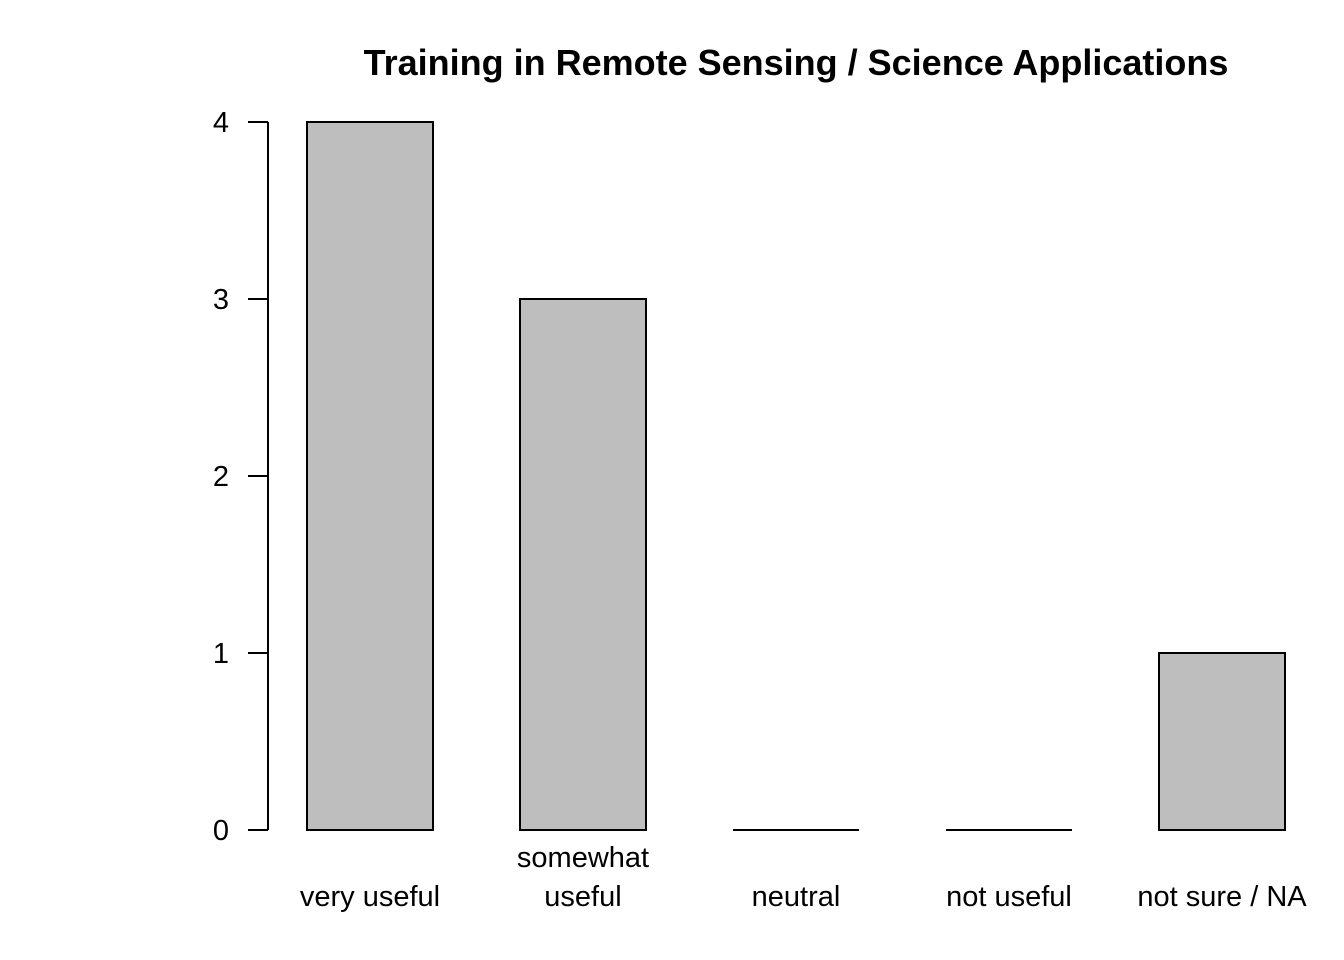  I want to click on y-tick-label: 1, so click(221, 654).